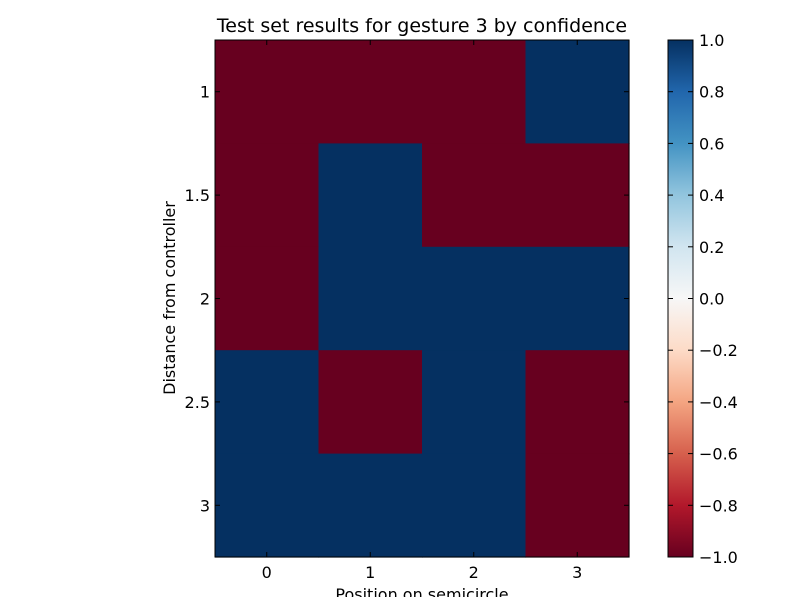 The image size is (800, 597). I want to click on colorbar-ticks: 1.0 0.8 0.6 0.4 0.2 0.0 −0.2 −0.4 −0.6 −0.8 −1.0, so click(703, 299).